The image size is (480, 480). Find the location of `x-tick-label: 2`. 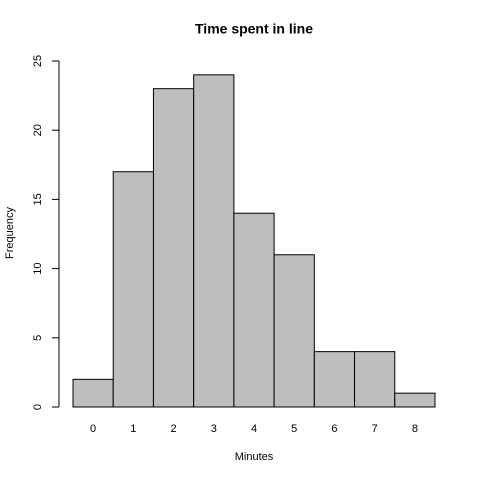

x-tick-label: 2 is located at coordinates (173, 429).